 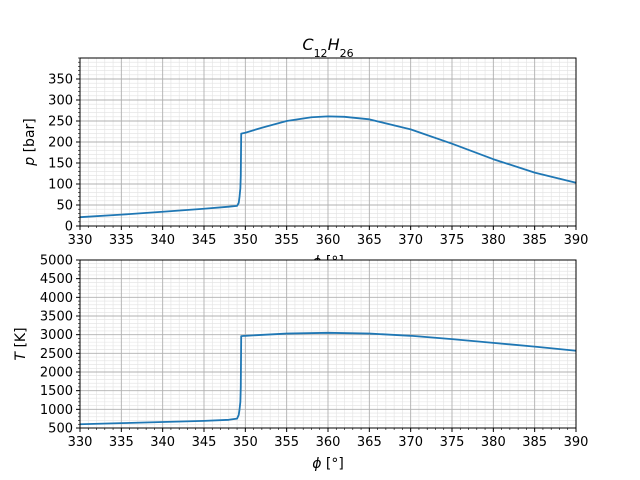 I want to click on temperature-x-axis-label: ϕ [°], so click(x=328, y=464).